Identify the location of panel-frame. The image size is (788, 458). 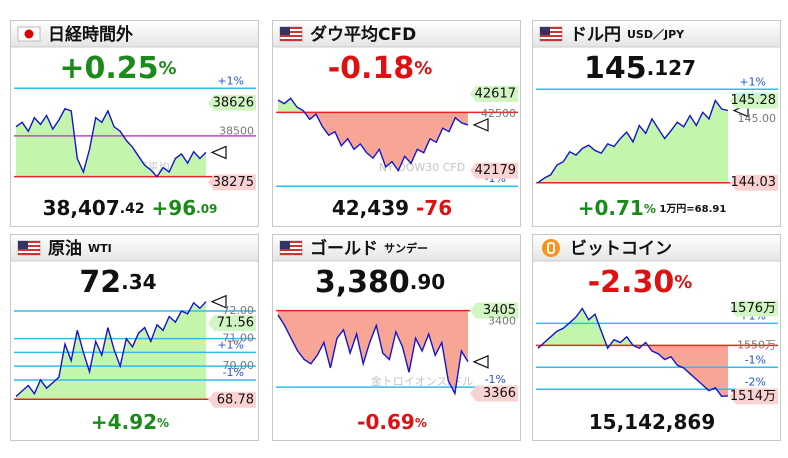
(656, 123).